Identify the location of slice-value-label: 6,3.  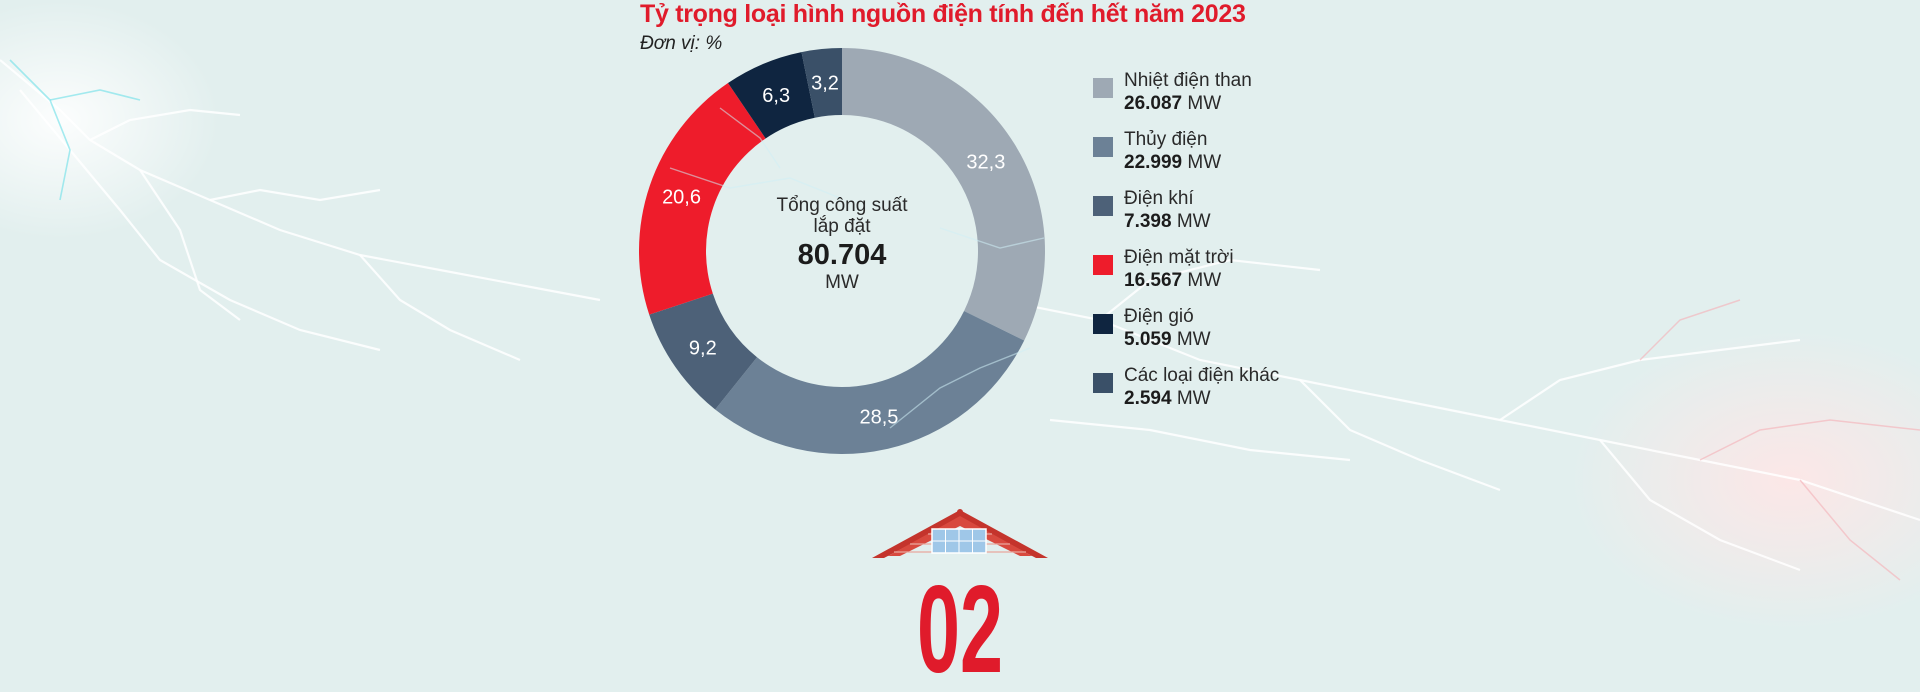
(776, 96).